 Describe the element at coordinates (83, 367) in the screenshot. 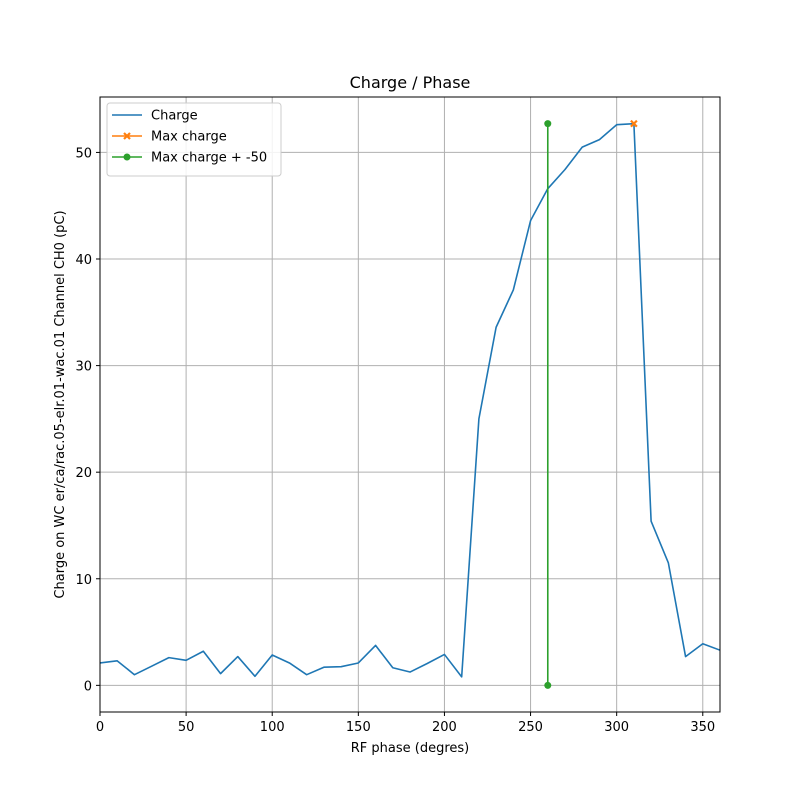

I see `y-tick-label: 30` at that location.